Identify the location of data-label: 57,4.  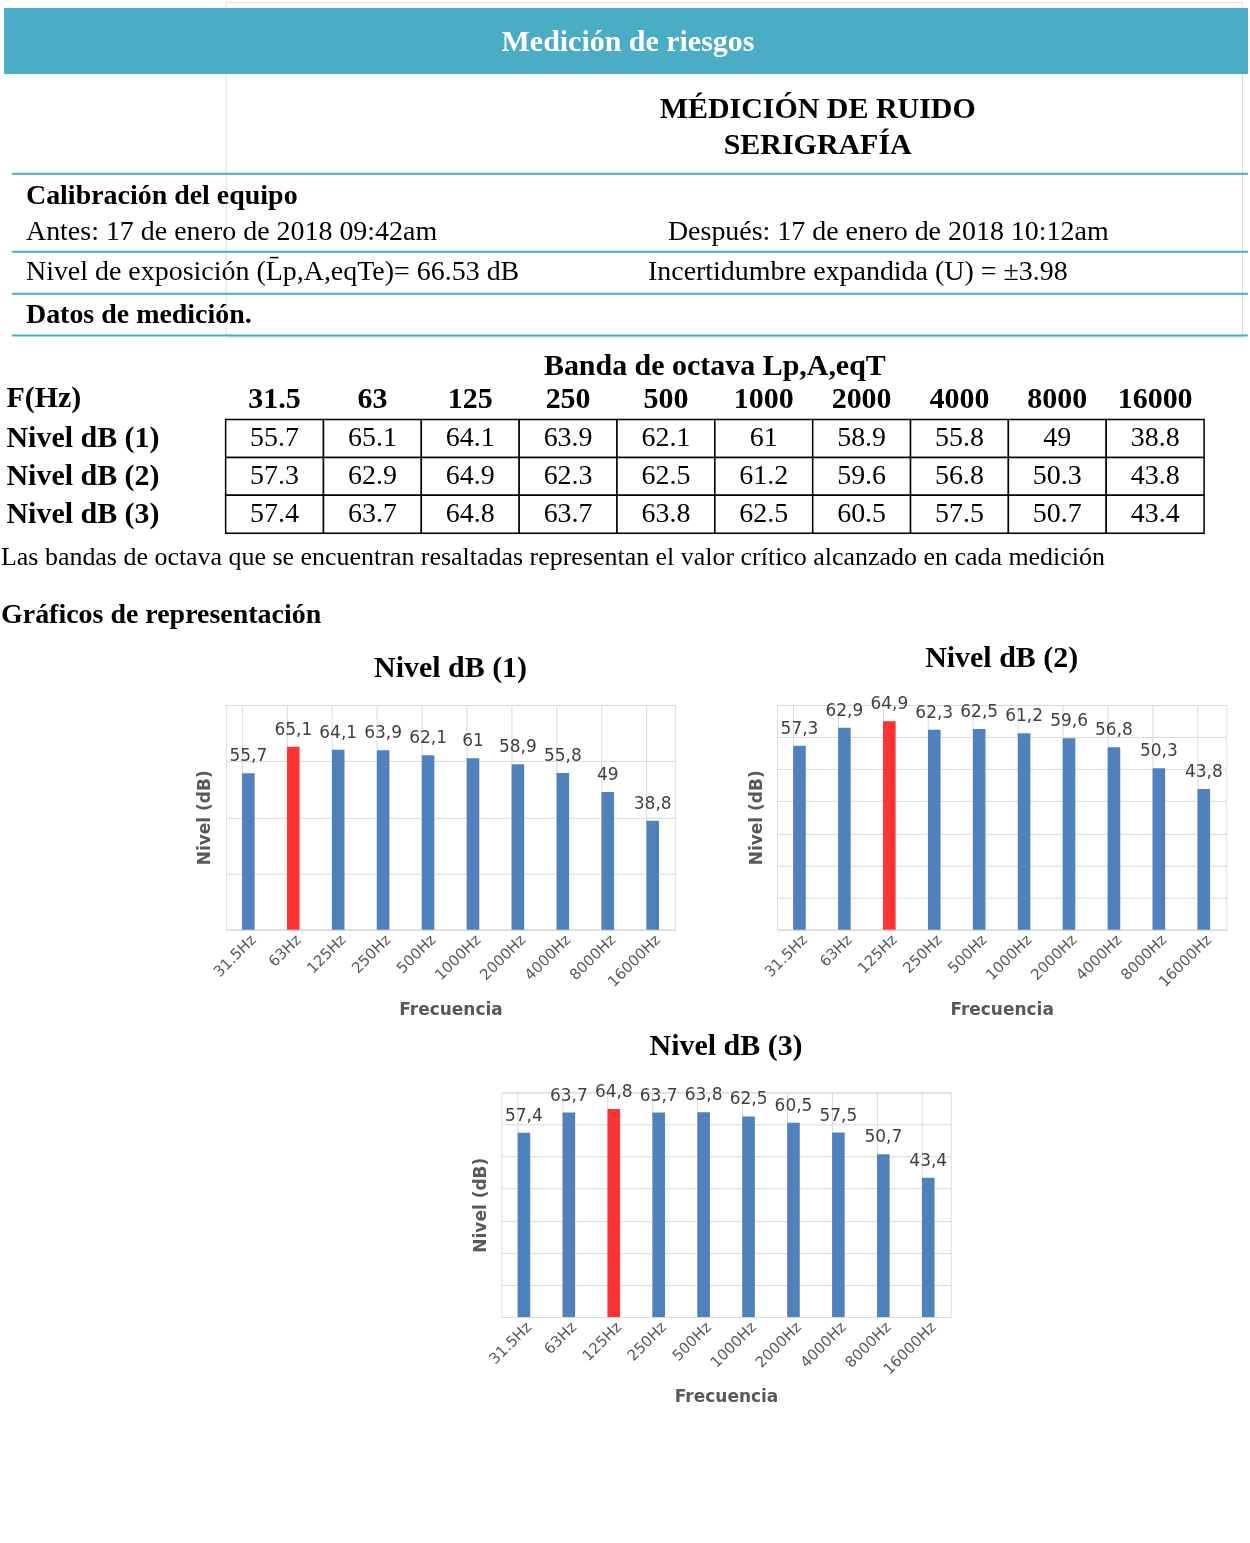
(524, 1114).